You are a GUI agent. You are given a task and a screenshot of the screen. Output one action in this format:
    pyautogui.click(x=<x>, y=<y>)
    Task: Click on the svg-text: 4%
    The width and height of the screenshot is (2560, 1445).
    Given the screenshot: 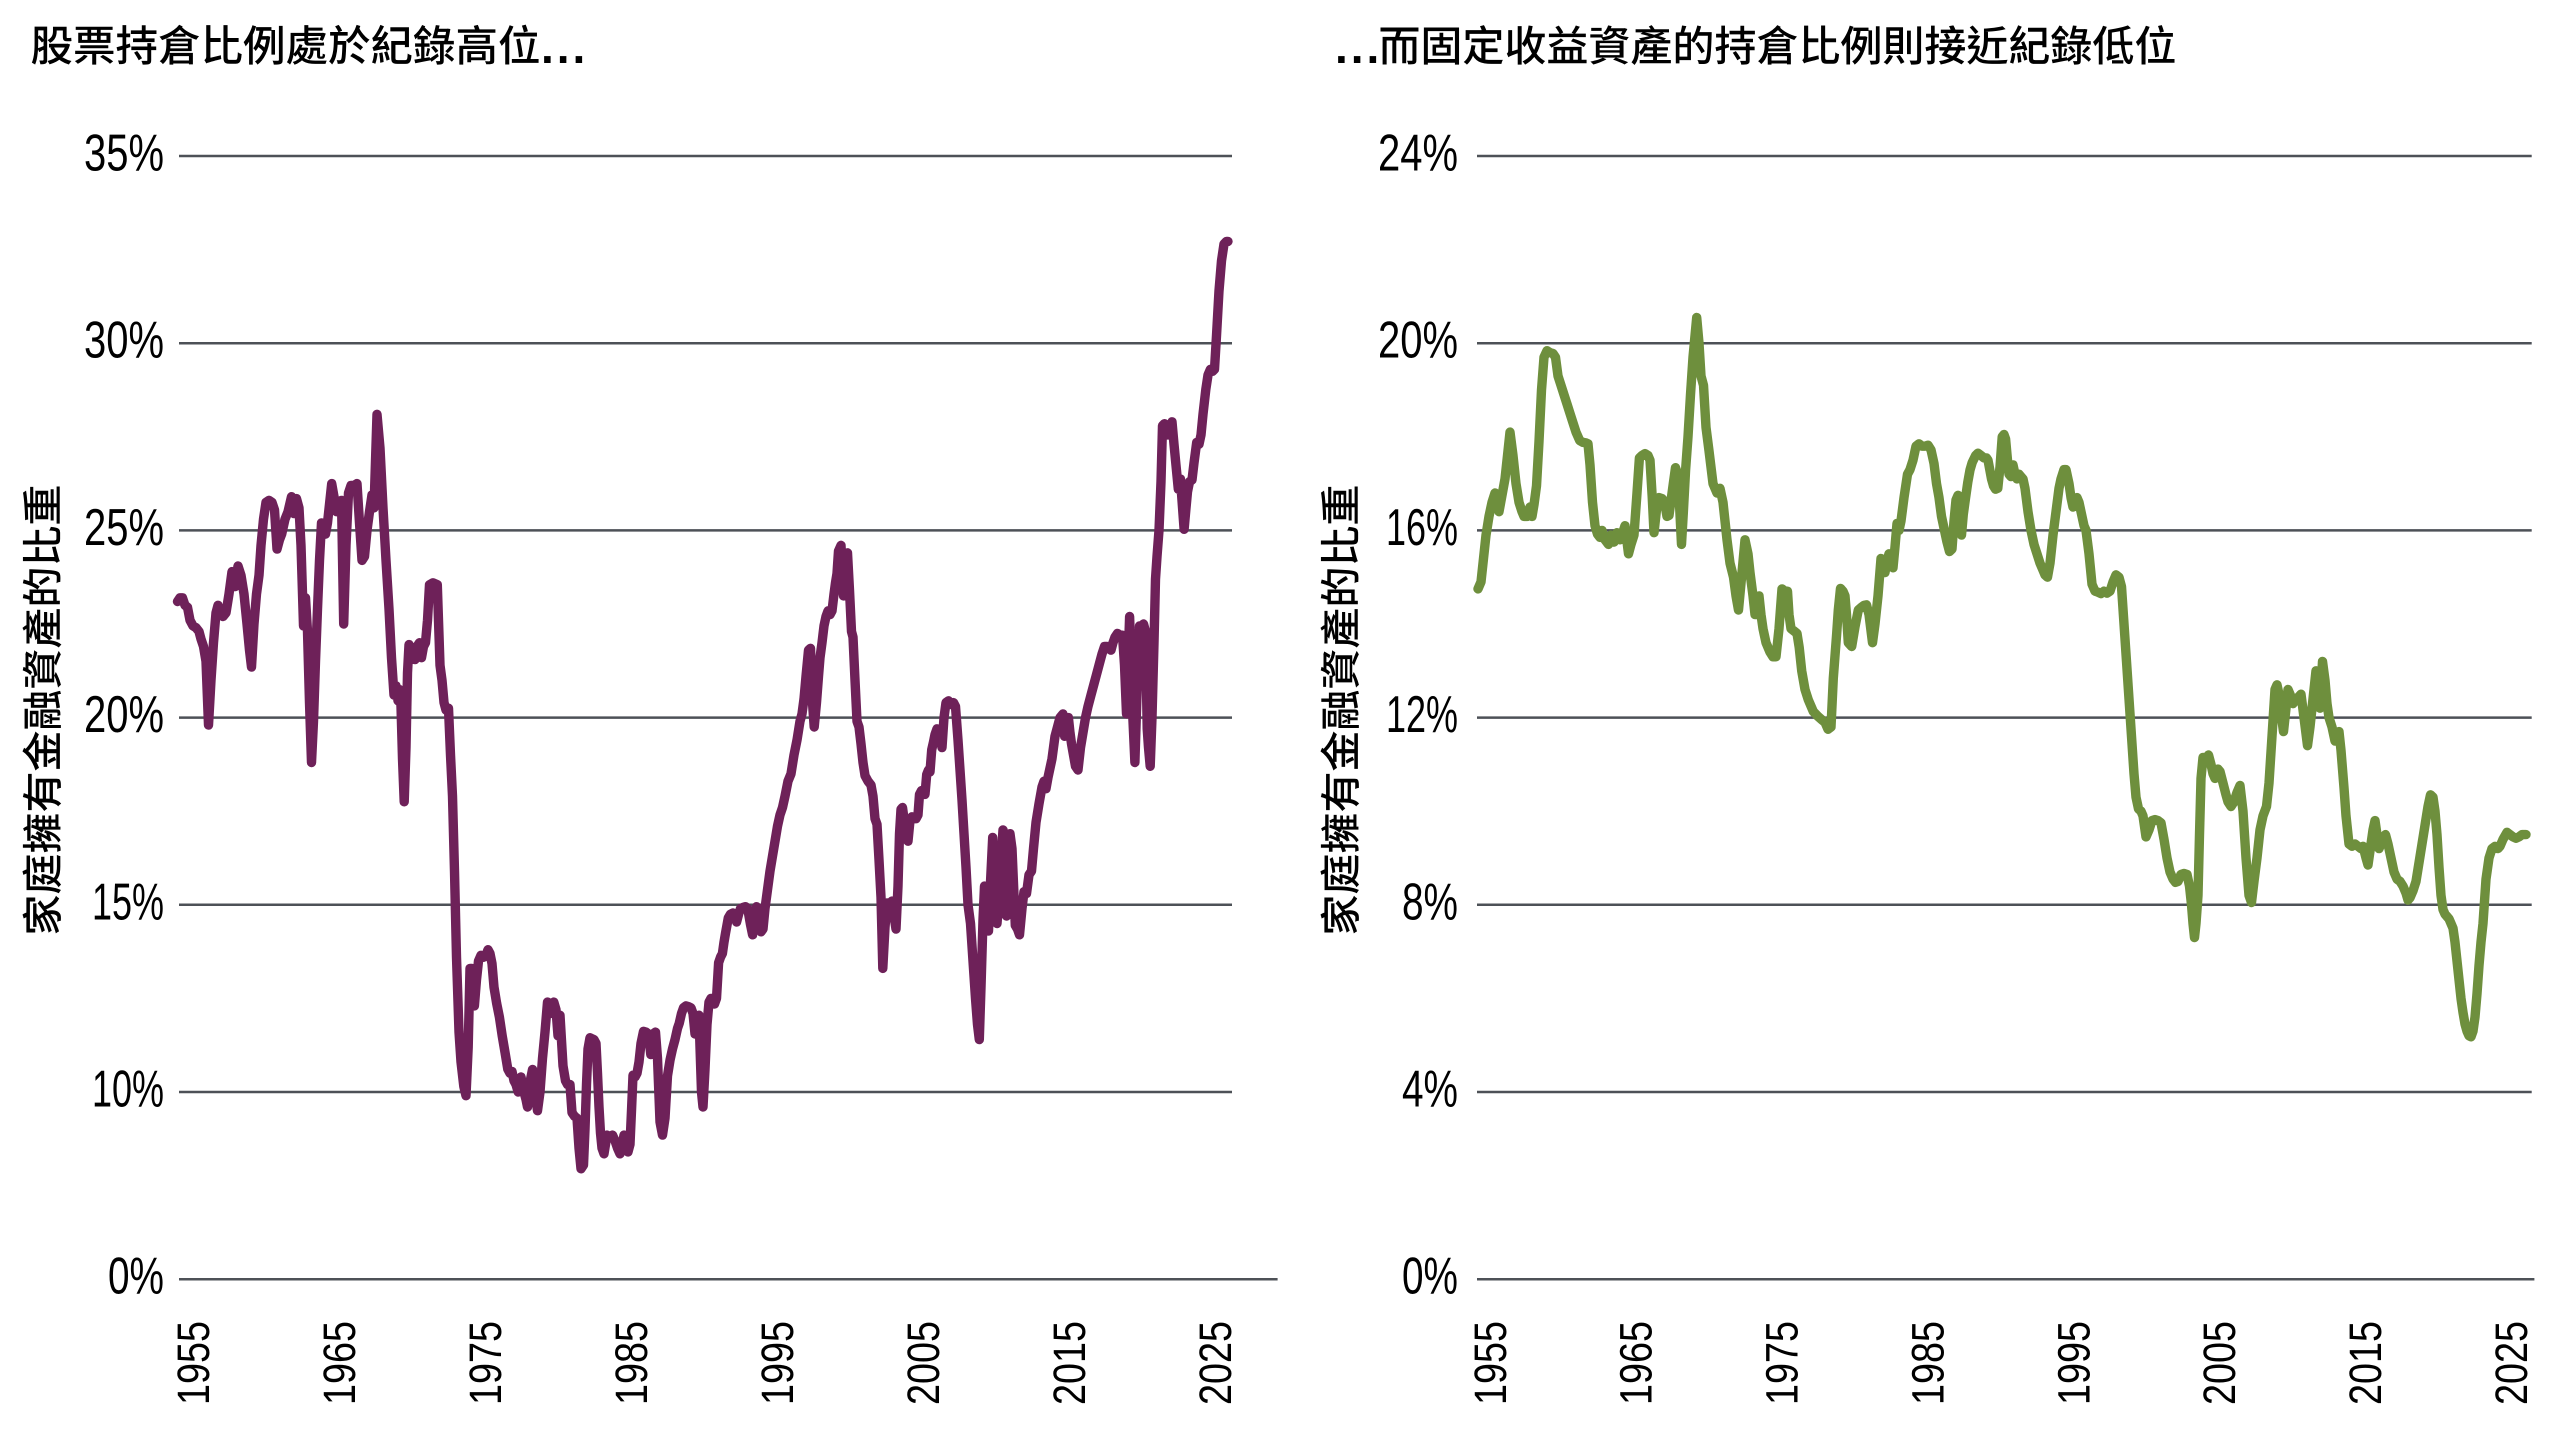 What is the action you would take?
    pyautogui.click(x=1430, y=1090)
    